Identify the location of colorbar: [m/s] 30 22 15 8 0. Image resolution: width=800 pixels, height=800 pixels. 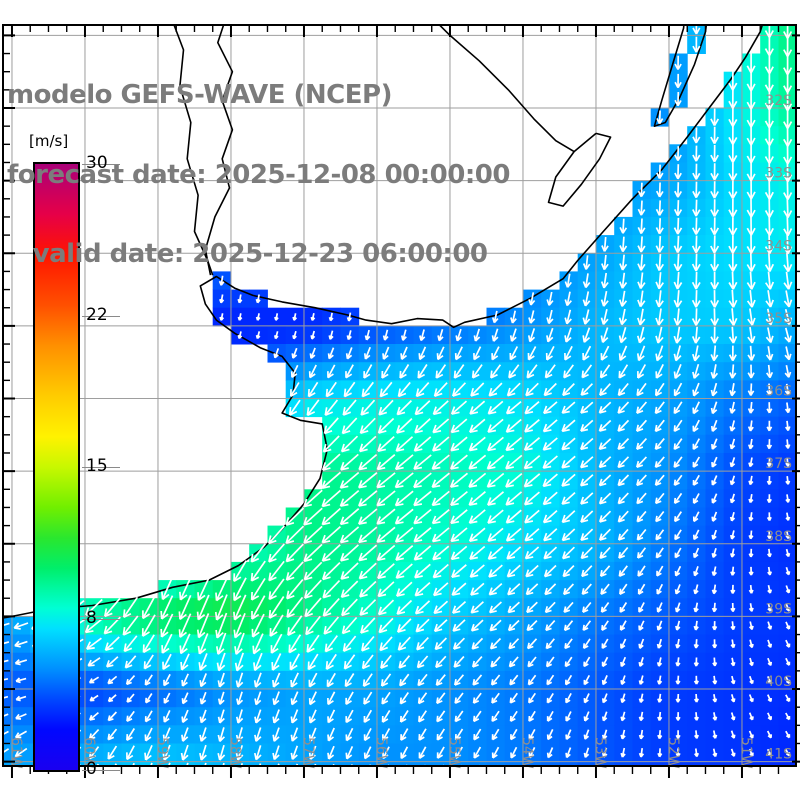
(74, 455).